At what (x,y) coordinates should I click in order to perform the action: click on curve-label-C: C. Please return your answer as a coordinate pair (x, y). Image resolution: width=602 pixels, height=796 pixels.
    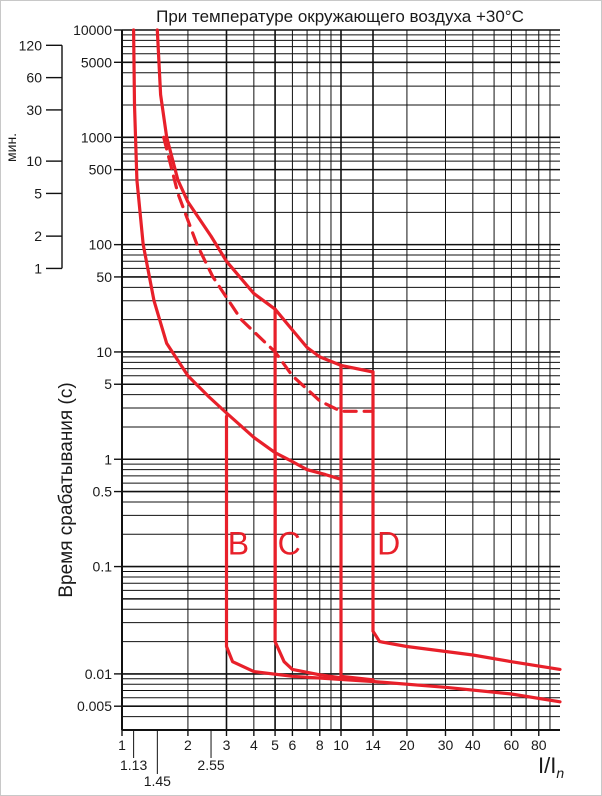
    Looking at the image, I should click on (289, 543).